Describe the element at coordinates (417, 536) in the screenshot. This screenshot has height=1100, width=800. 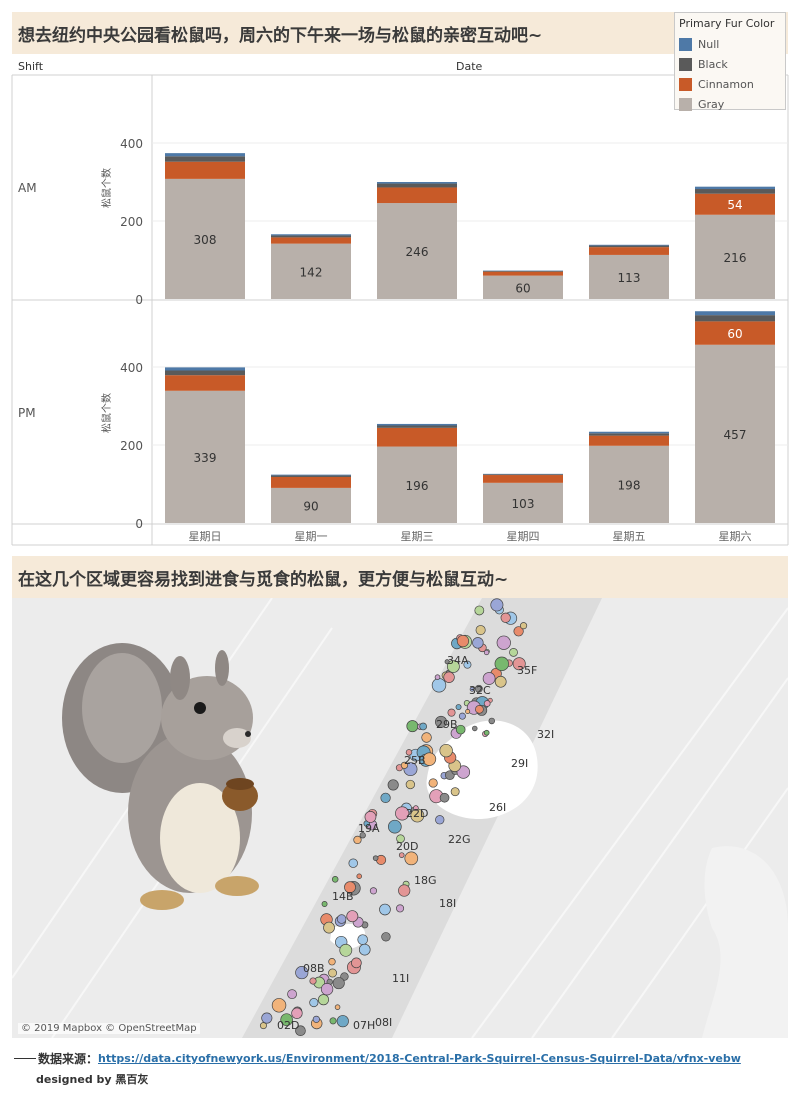
I see `x-tick-label: 星期三` at that location.